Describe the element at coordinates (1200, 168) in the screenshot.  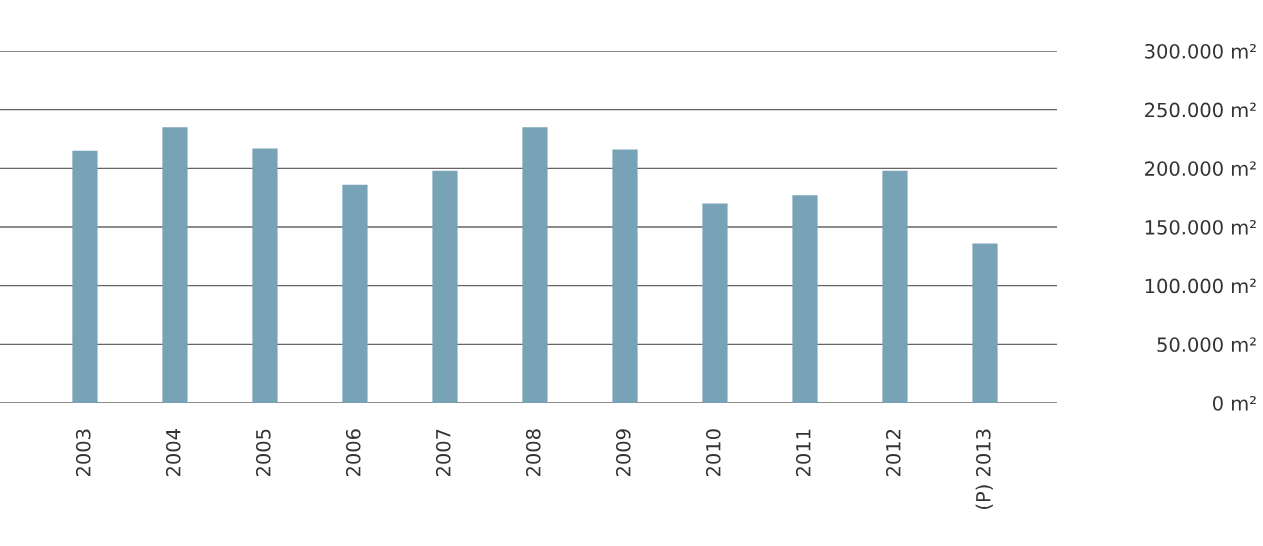
I see `y-tick-label: 200.000 m²` at that location.